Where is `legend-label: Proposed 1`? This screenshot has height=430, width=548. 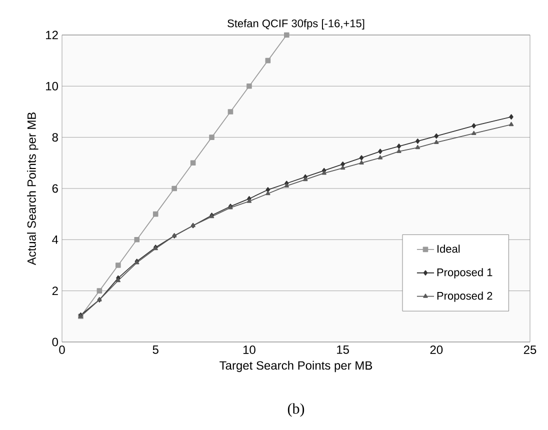 legend-label: Proposed 1 is located at coordinates (464, 273).